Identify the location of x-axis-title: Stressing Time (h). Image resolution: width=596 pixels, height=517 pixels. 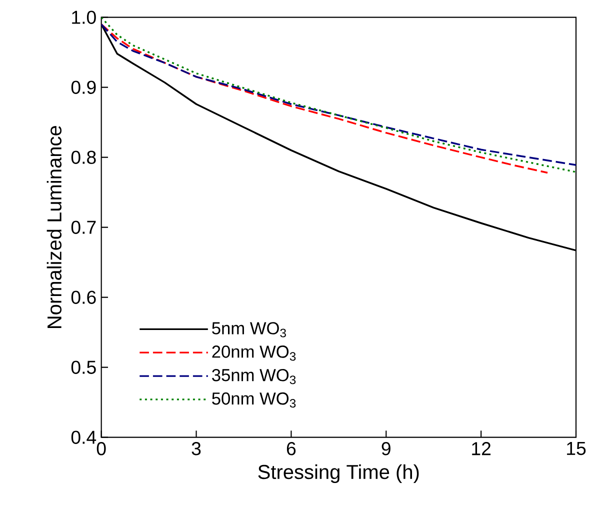
(338, 473).